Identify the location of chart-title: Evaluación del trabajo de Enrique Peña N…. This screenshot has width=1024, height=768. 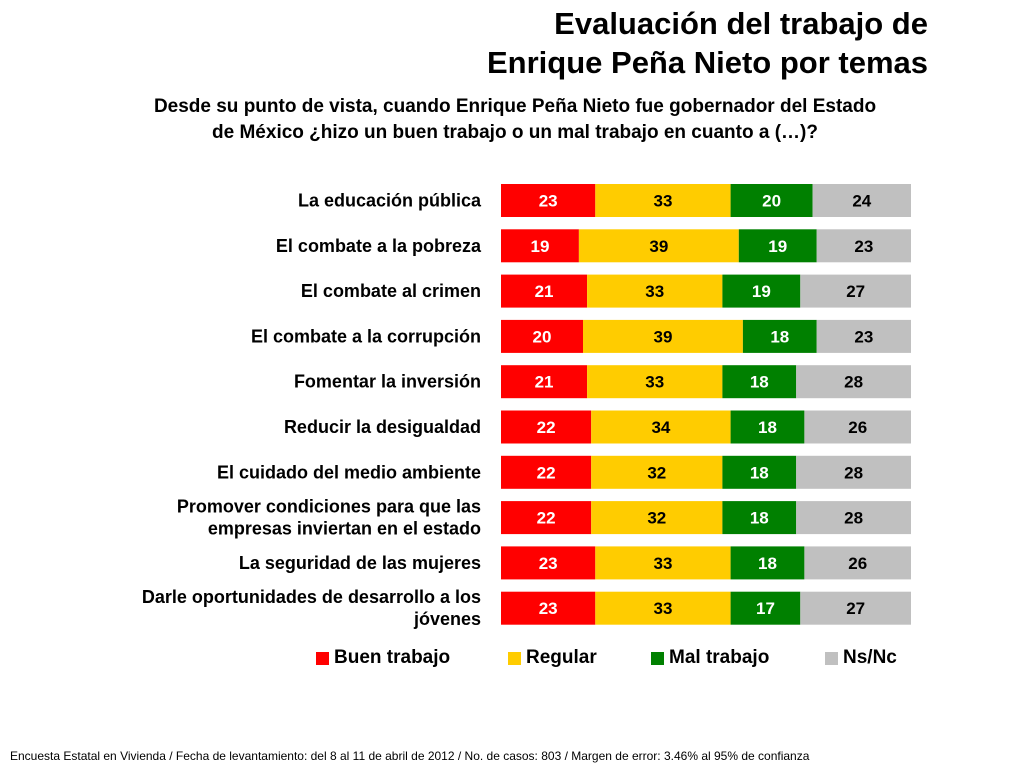
(578, 43).